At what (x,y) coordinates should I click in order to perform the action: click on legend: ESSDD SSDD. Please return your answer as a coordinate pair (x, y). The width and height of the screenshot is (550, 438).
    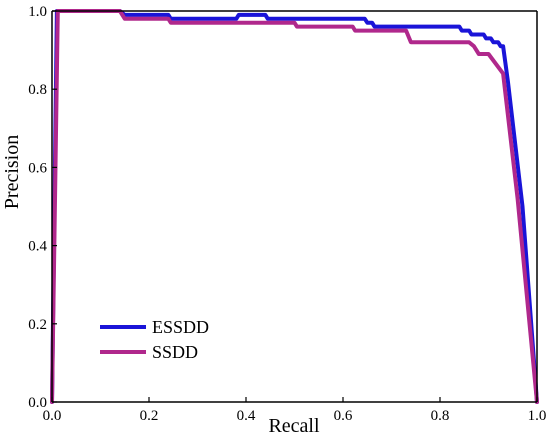
    Looking at the image, I should click on (158, 339).